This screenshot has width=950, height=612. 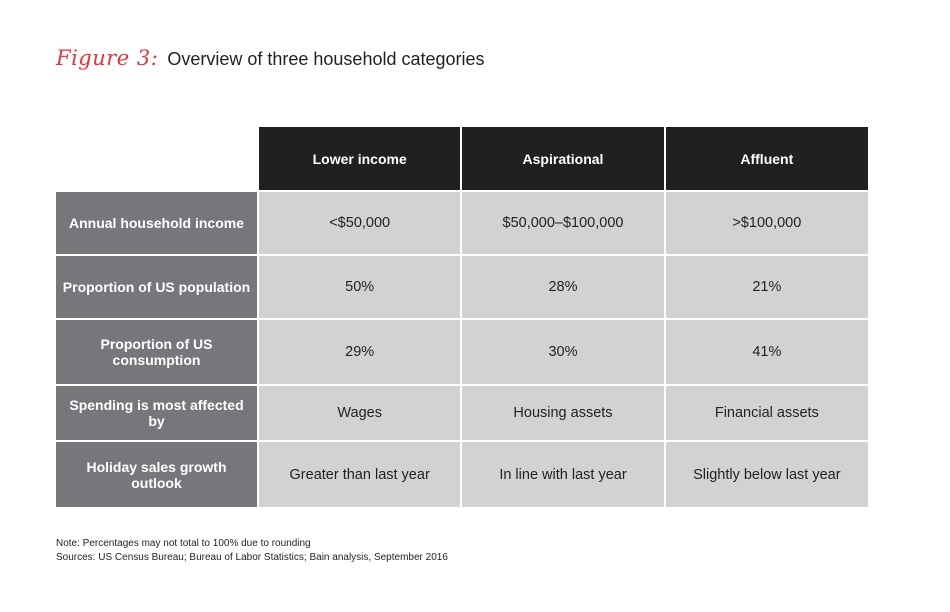 I want to click on cell-outlook-affluent: Slightly below last year, so click(x=765, y=473).